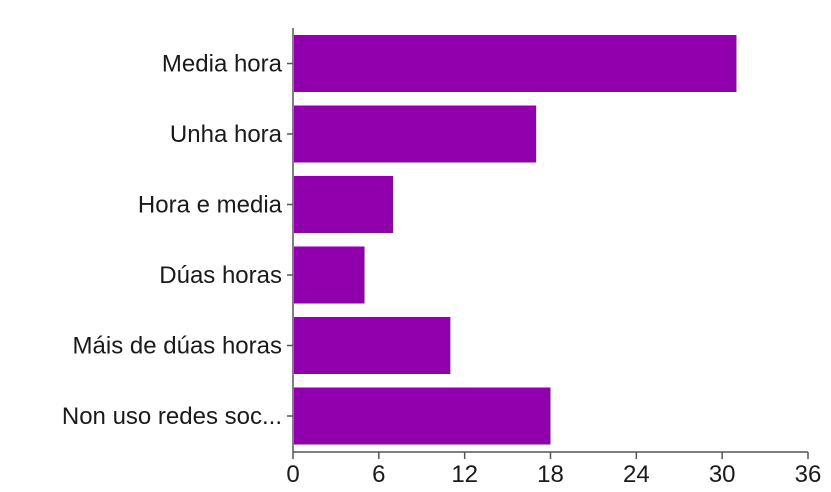 The image size is (831, 492). What do you see at coordinates (226, 134) in the screenshot?
I see `category-label: Unha hora` at bounding box center [226, 134].